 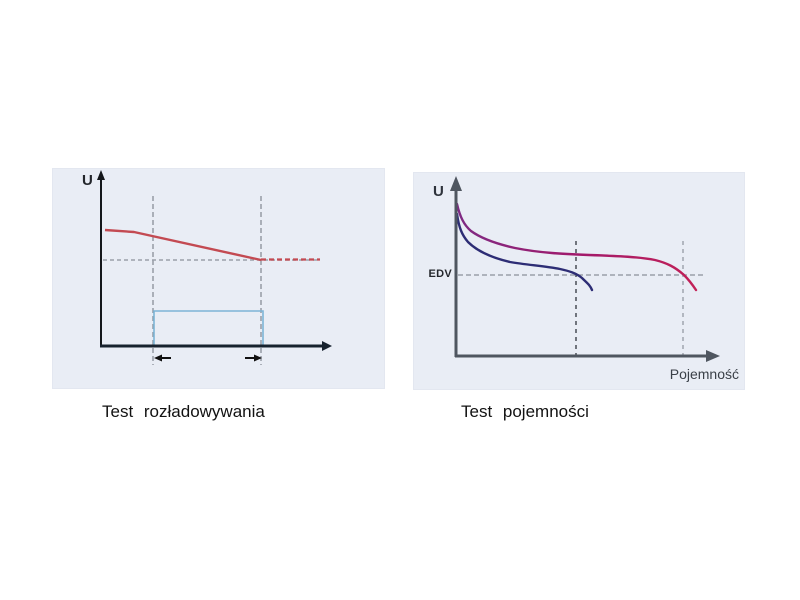 I want to click on edv-label: EDV, so click(x=440, y=274).